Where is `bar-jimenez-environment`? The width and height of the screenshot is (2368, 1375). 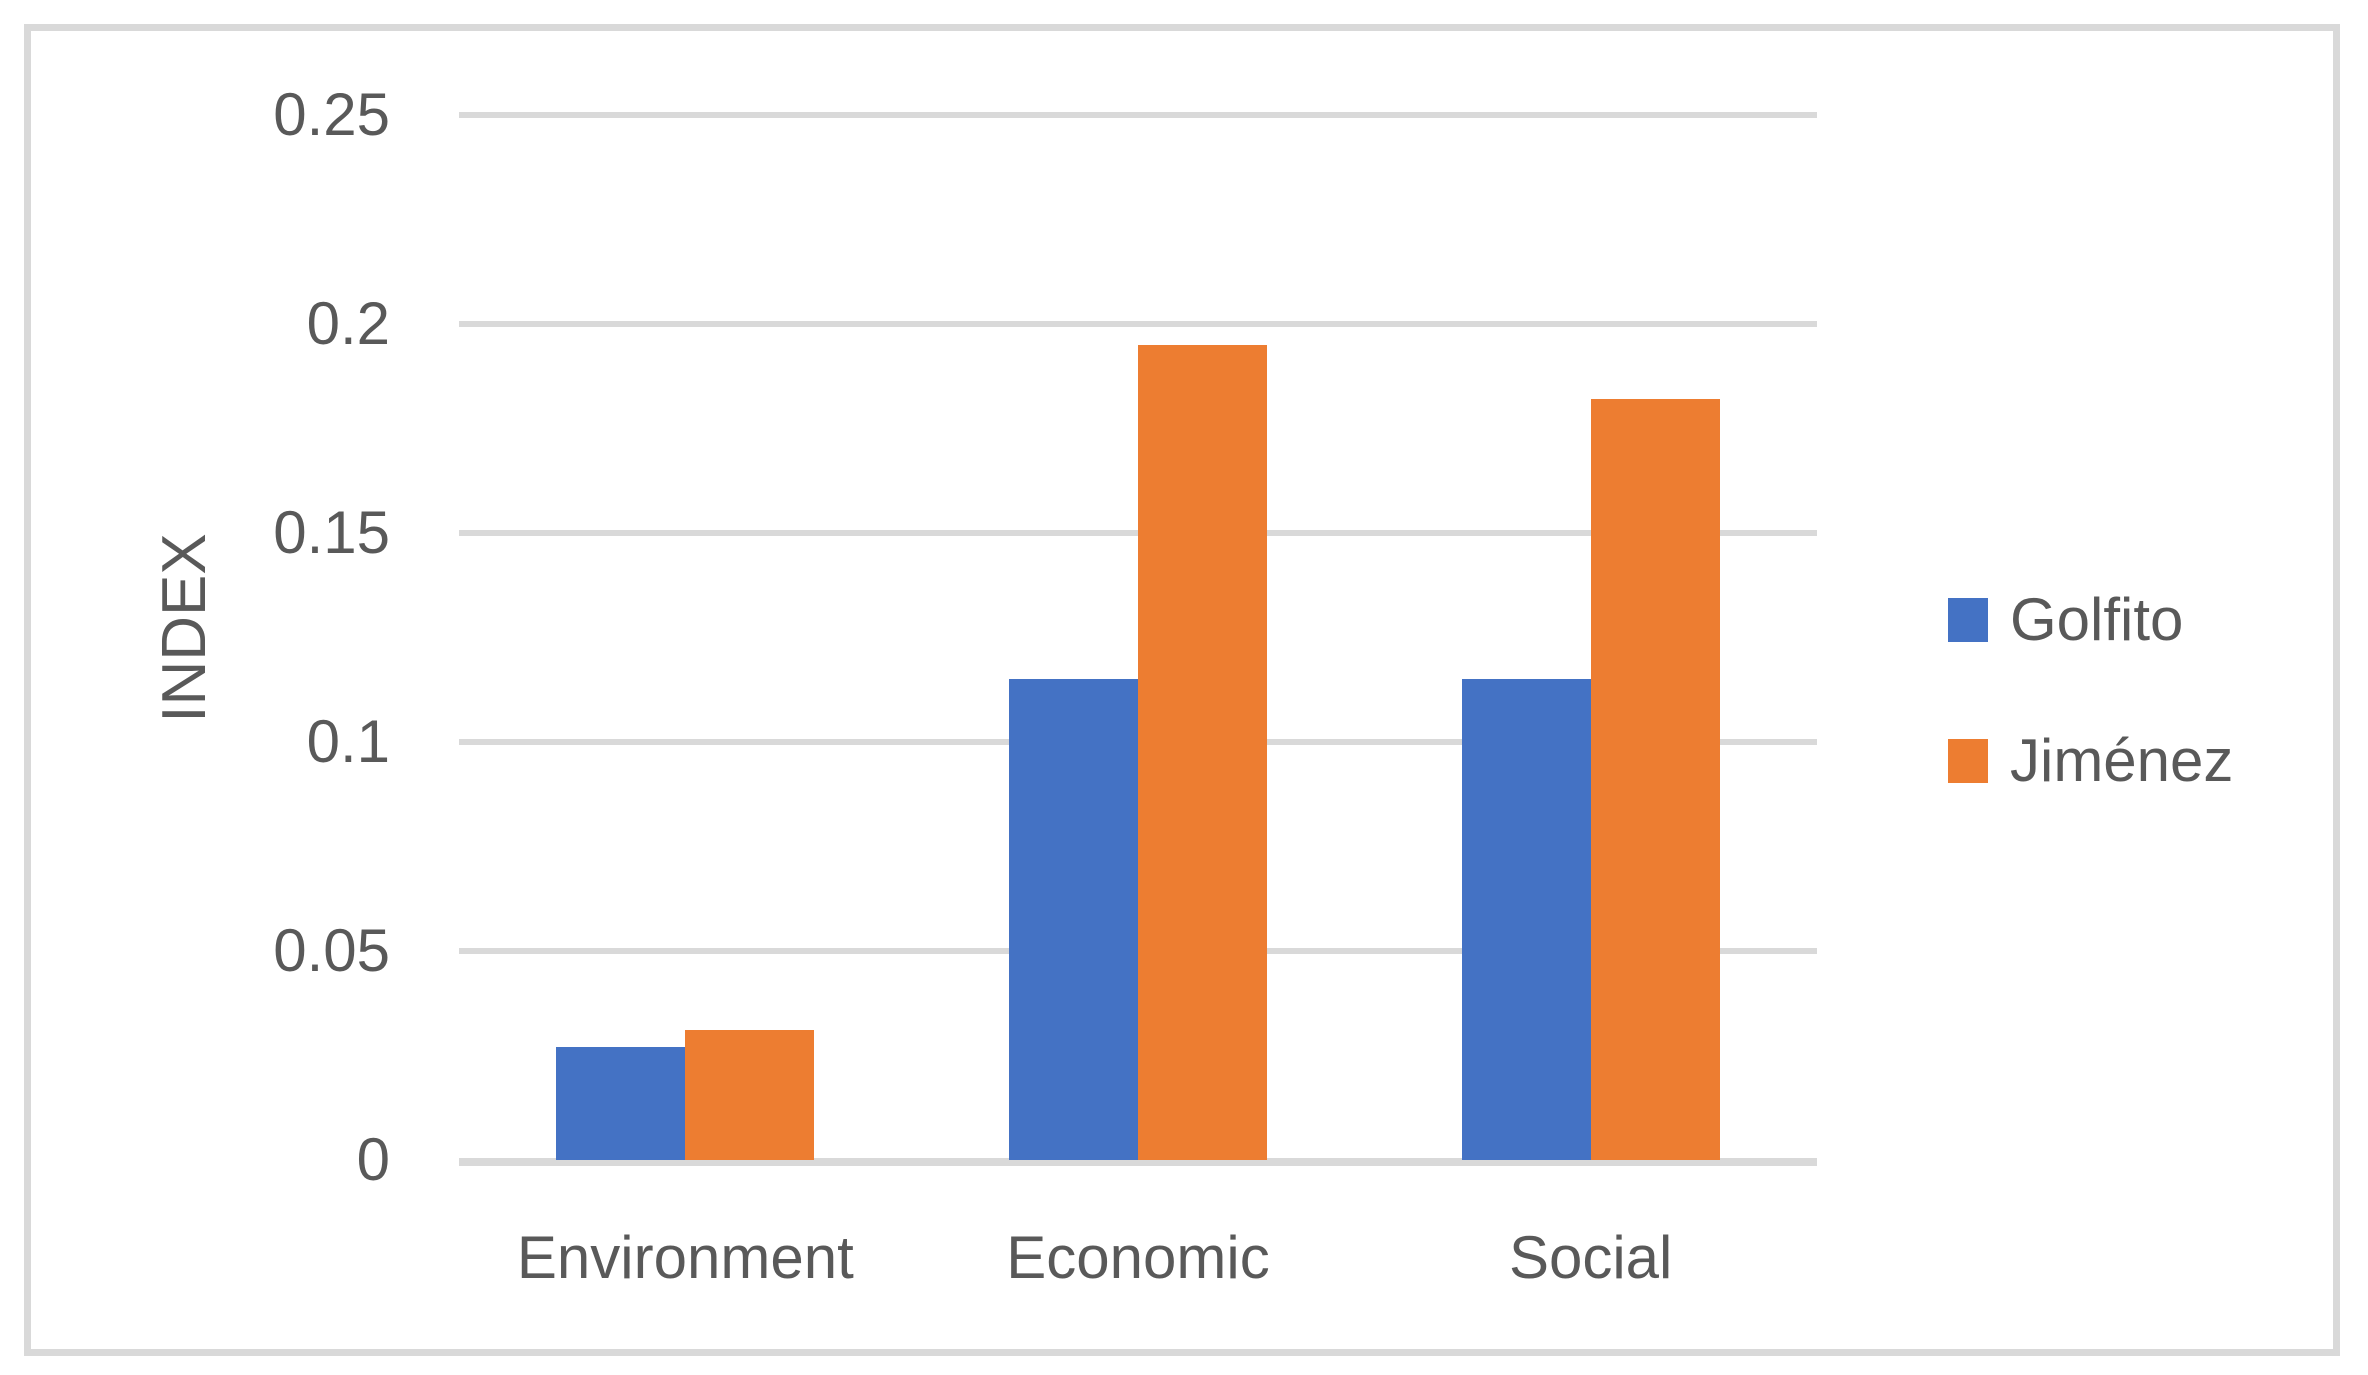
bar-jimenez-environment is located at coordinates (750, 1095).